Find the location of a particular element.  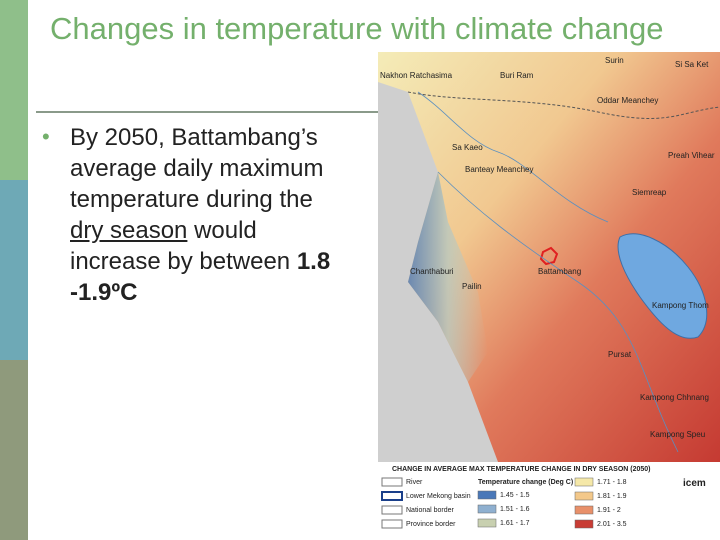

place-label: Surin is located at coordinates (614, 60).